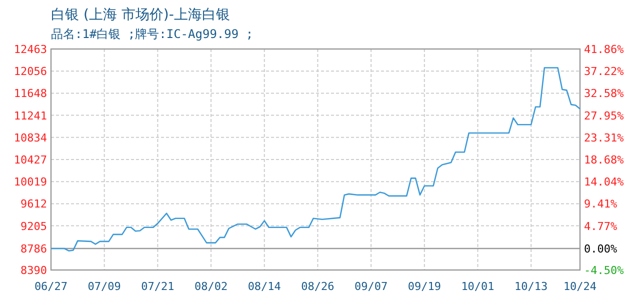 The image size is (630, 300). I want to click on y2-tick-label: 37.22%, so click(604, 71).